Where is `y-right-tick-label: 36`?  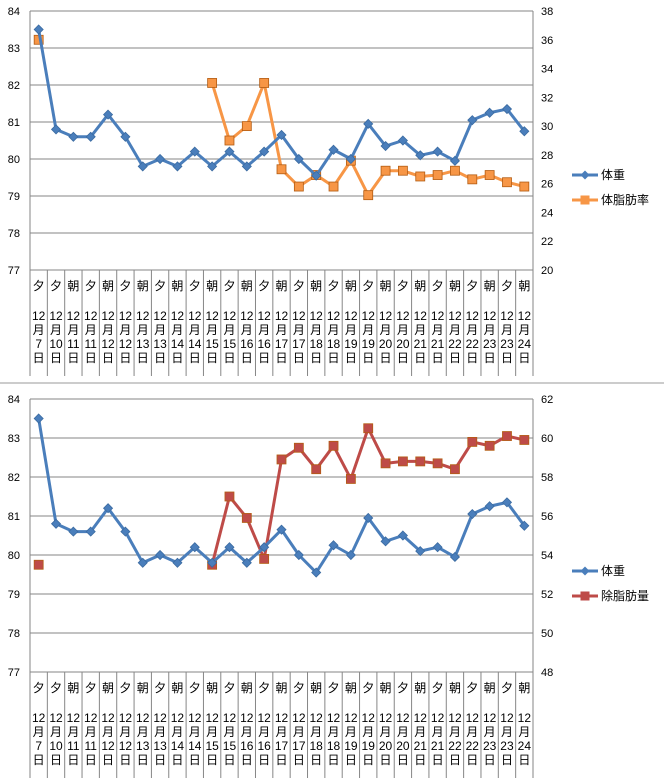 y-right-tick-label: 36 is located at coordinates (547, 41).